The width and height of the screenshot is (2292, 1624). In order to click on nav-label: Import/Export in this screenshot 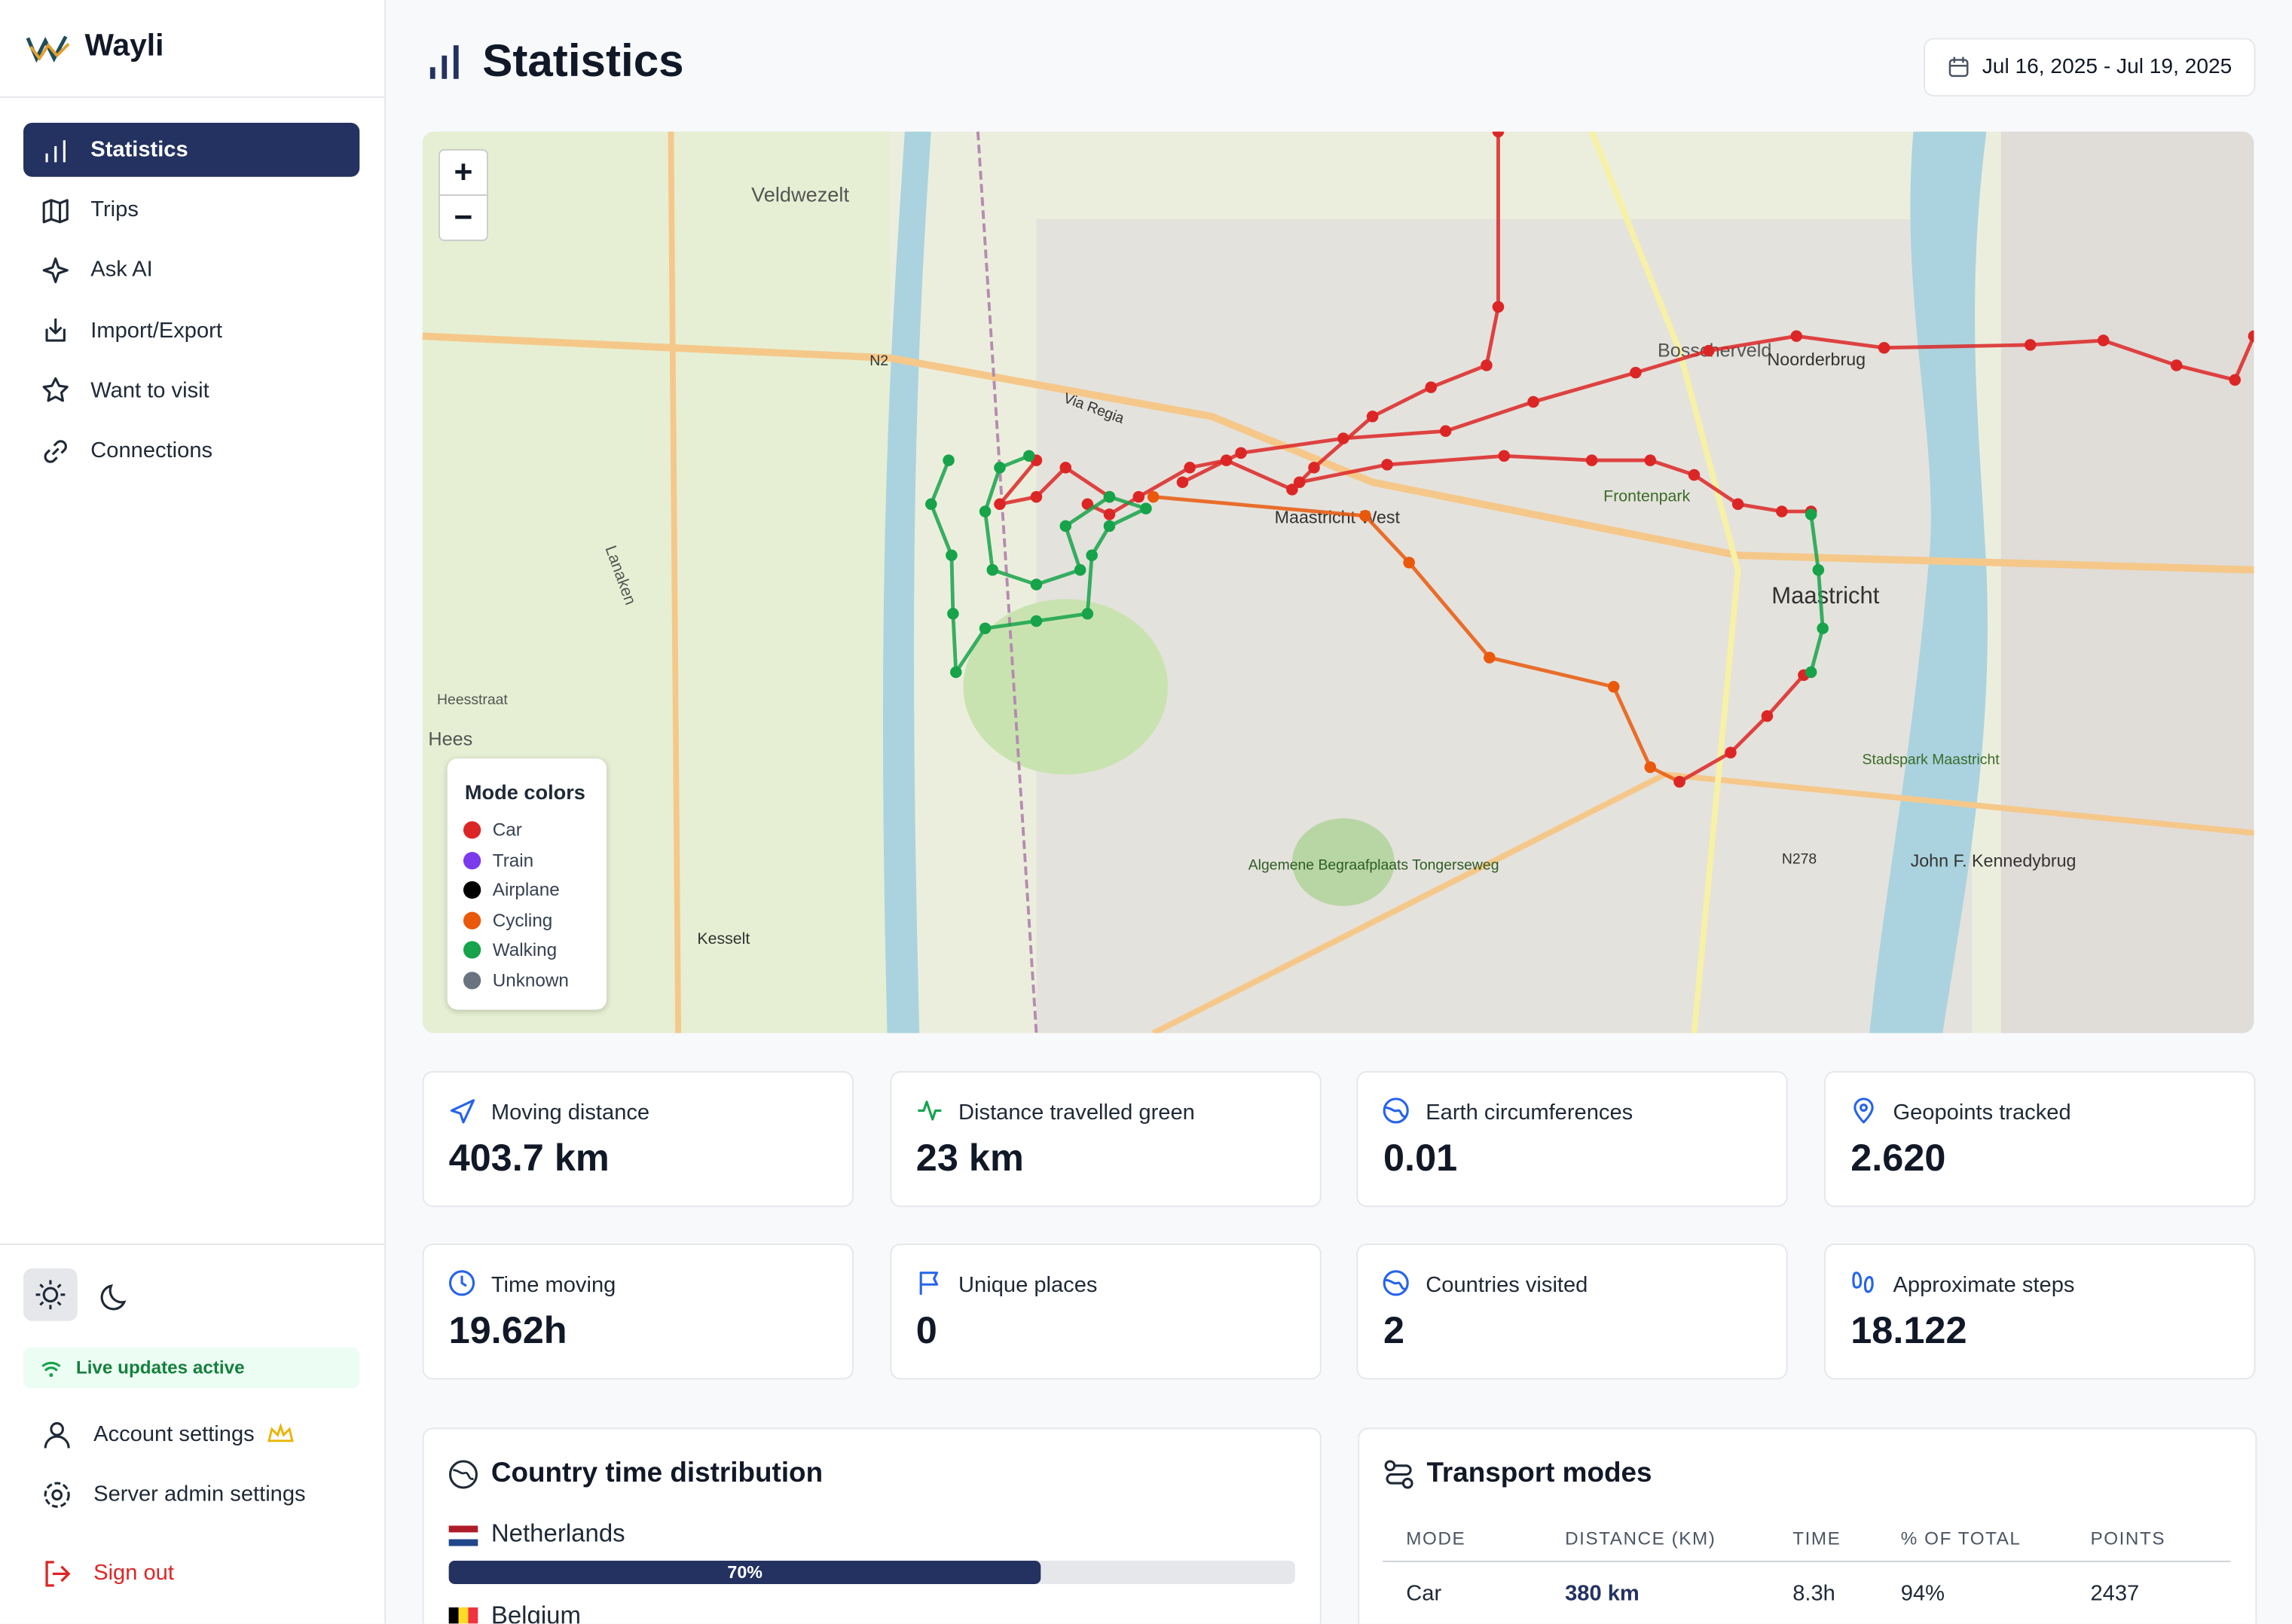, I will do `click(156, 331)`.